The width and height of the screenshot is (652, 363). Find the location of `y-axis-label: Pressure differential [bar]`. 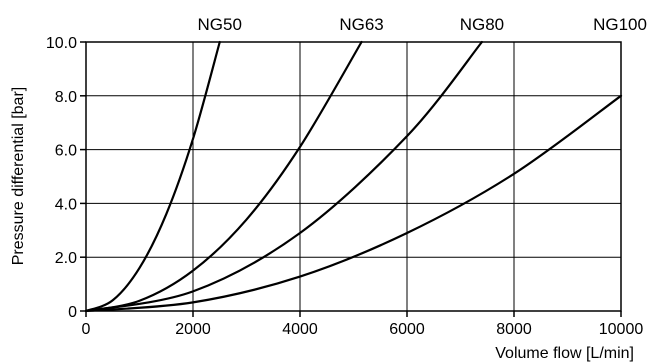

y-axis-label: Pressure differential [bar] is located at coordinates (18, 176).